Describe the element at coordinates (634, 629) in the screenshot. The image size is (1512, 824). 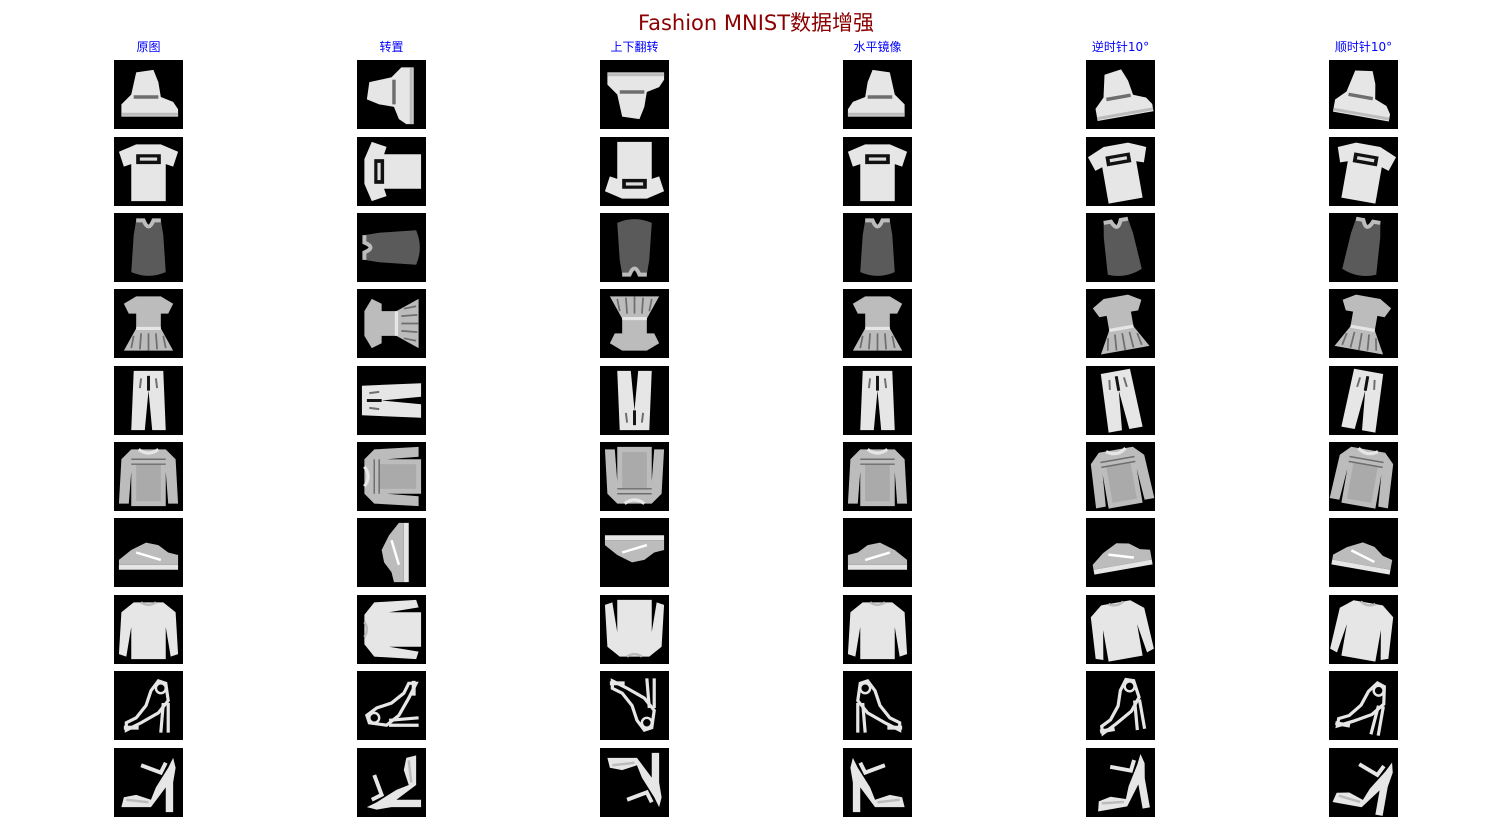
I see `sample-image-long-sleeve-shirt-flip-vertical` at that location.